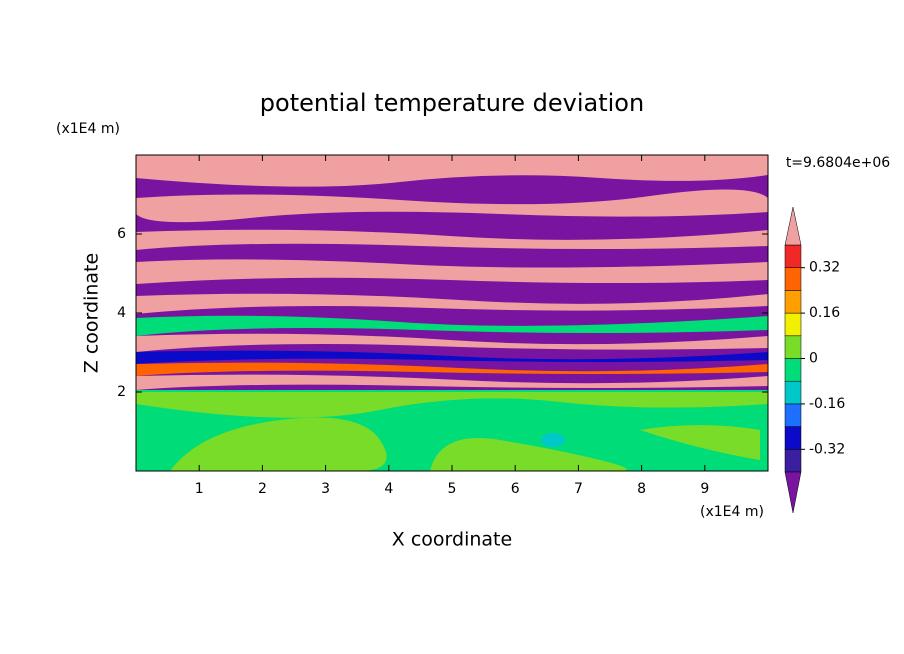 The image size is (904, 654). What do you see at coordinates (92, 313) in the screenshot?
I see `y-axis-label: Z coordinate` at bounding box center [92, 313].